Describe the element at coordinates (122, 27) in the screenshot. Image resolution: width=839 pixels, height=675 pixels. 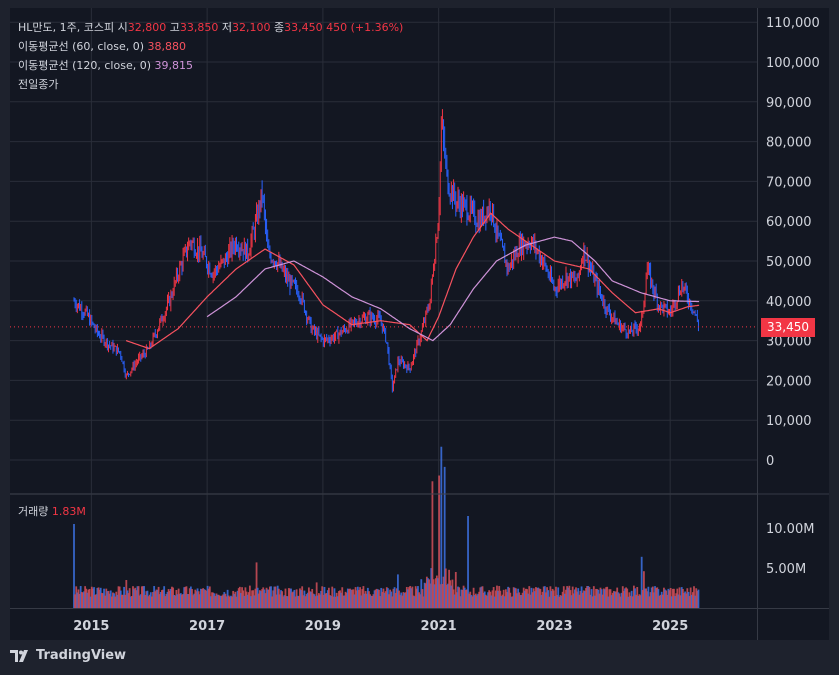
I see `open-label: 시` at that location.